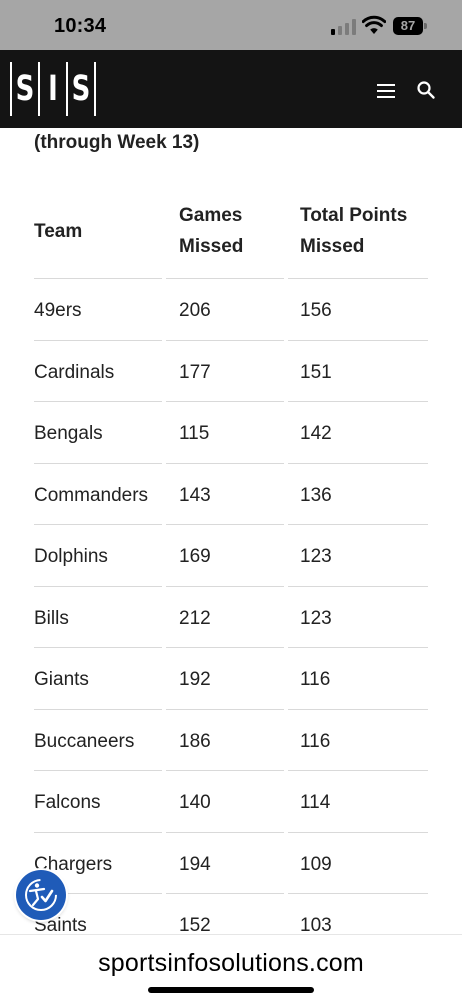  What do you see at coordinates (68, 433) in the screenshot?
I see `team-cell: Bengals` at bounding box center [68, 433].